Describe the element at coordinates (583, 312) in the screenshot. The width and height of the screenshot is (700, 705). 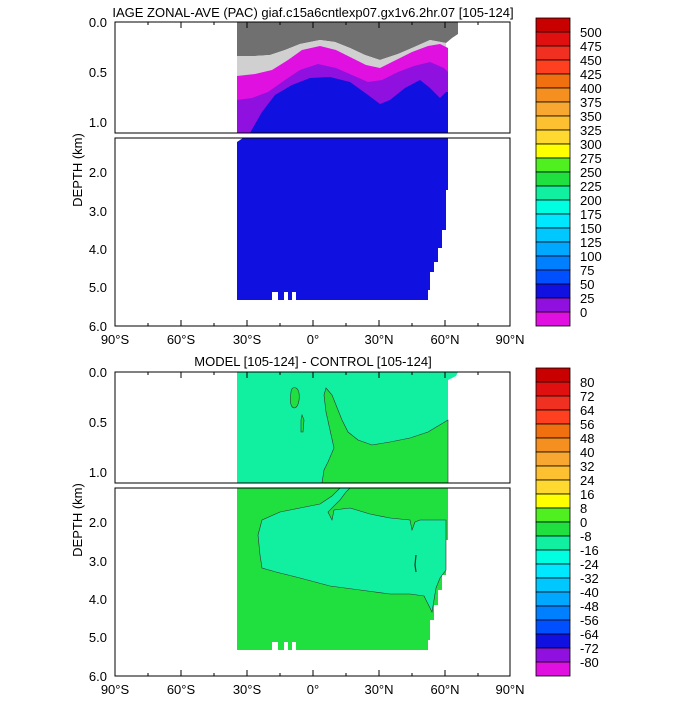
I see `colorbar-label: 0` at that location.